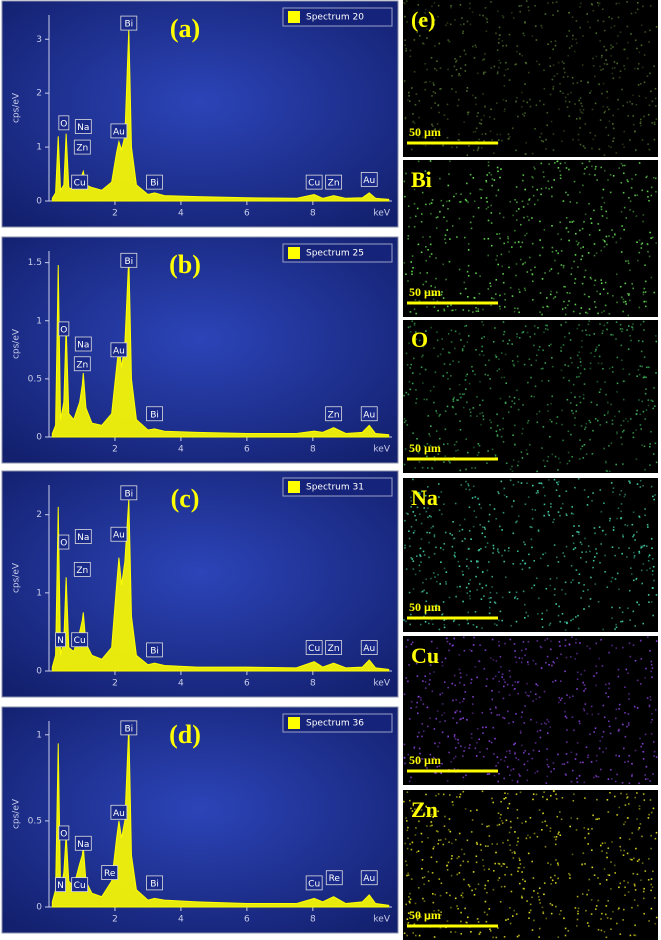 The image size is (661, 940). What do you see at coordinates (83, 128) in the screenshot?
I see `peak-label: Na` at bounding box center [83, 128].